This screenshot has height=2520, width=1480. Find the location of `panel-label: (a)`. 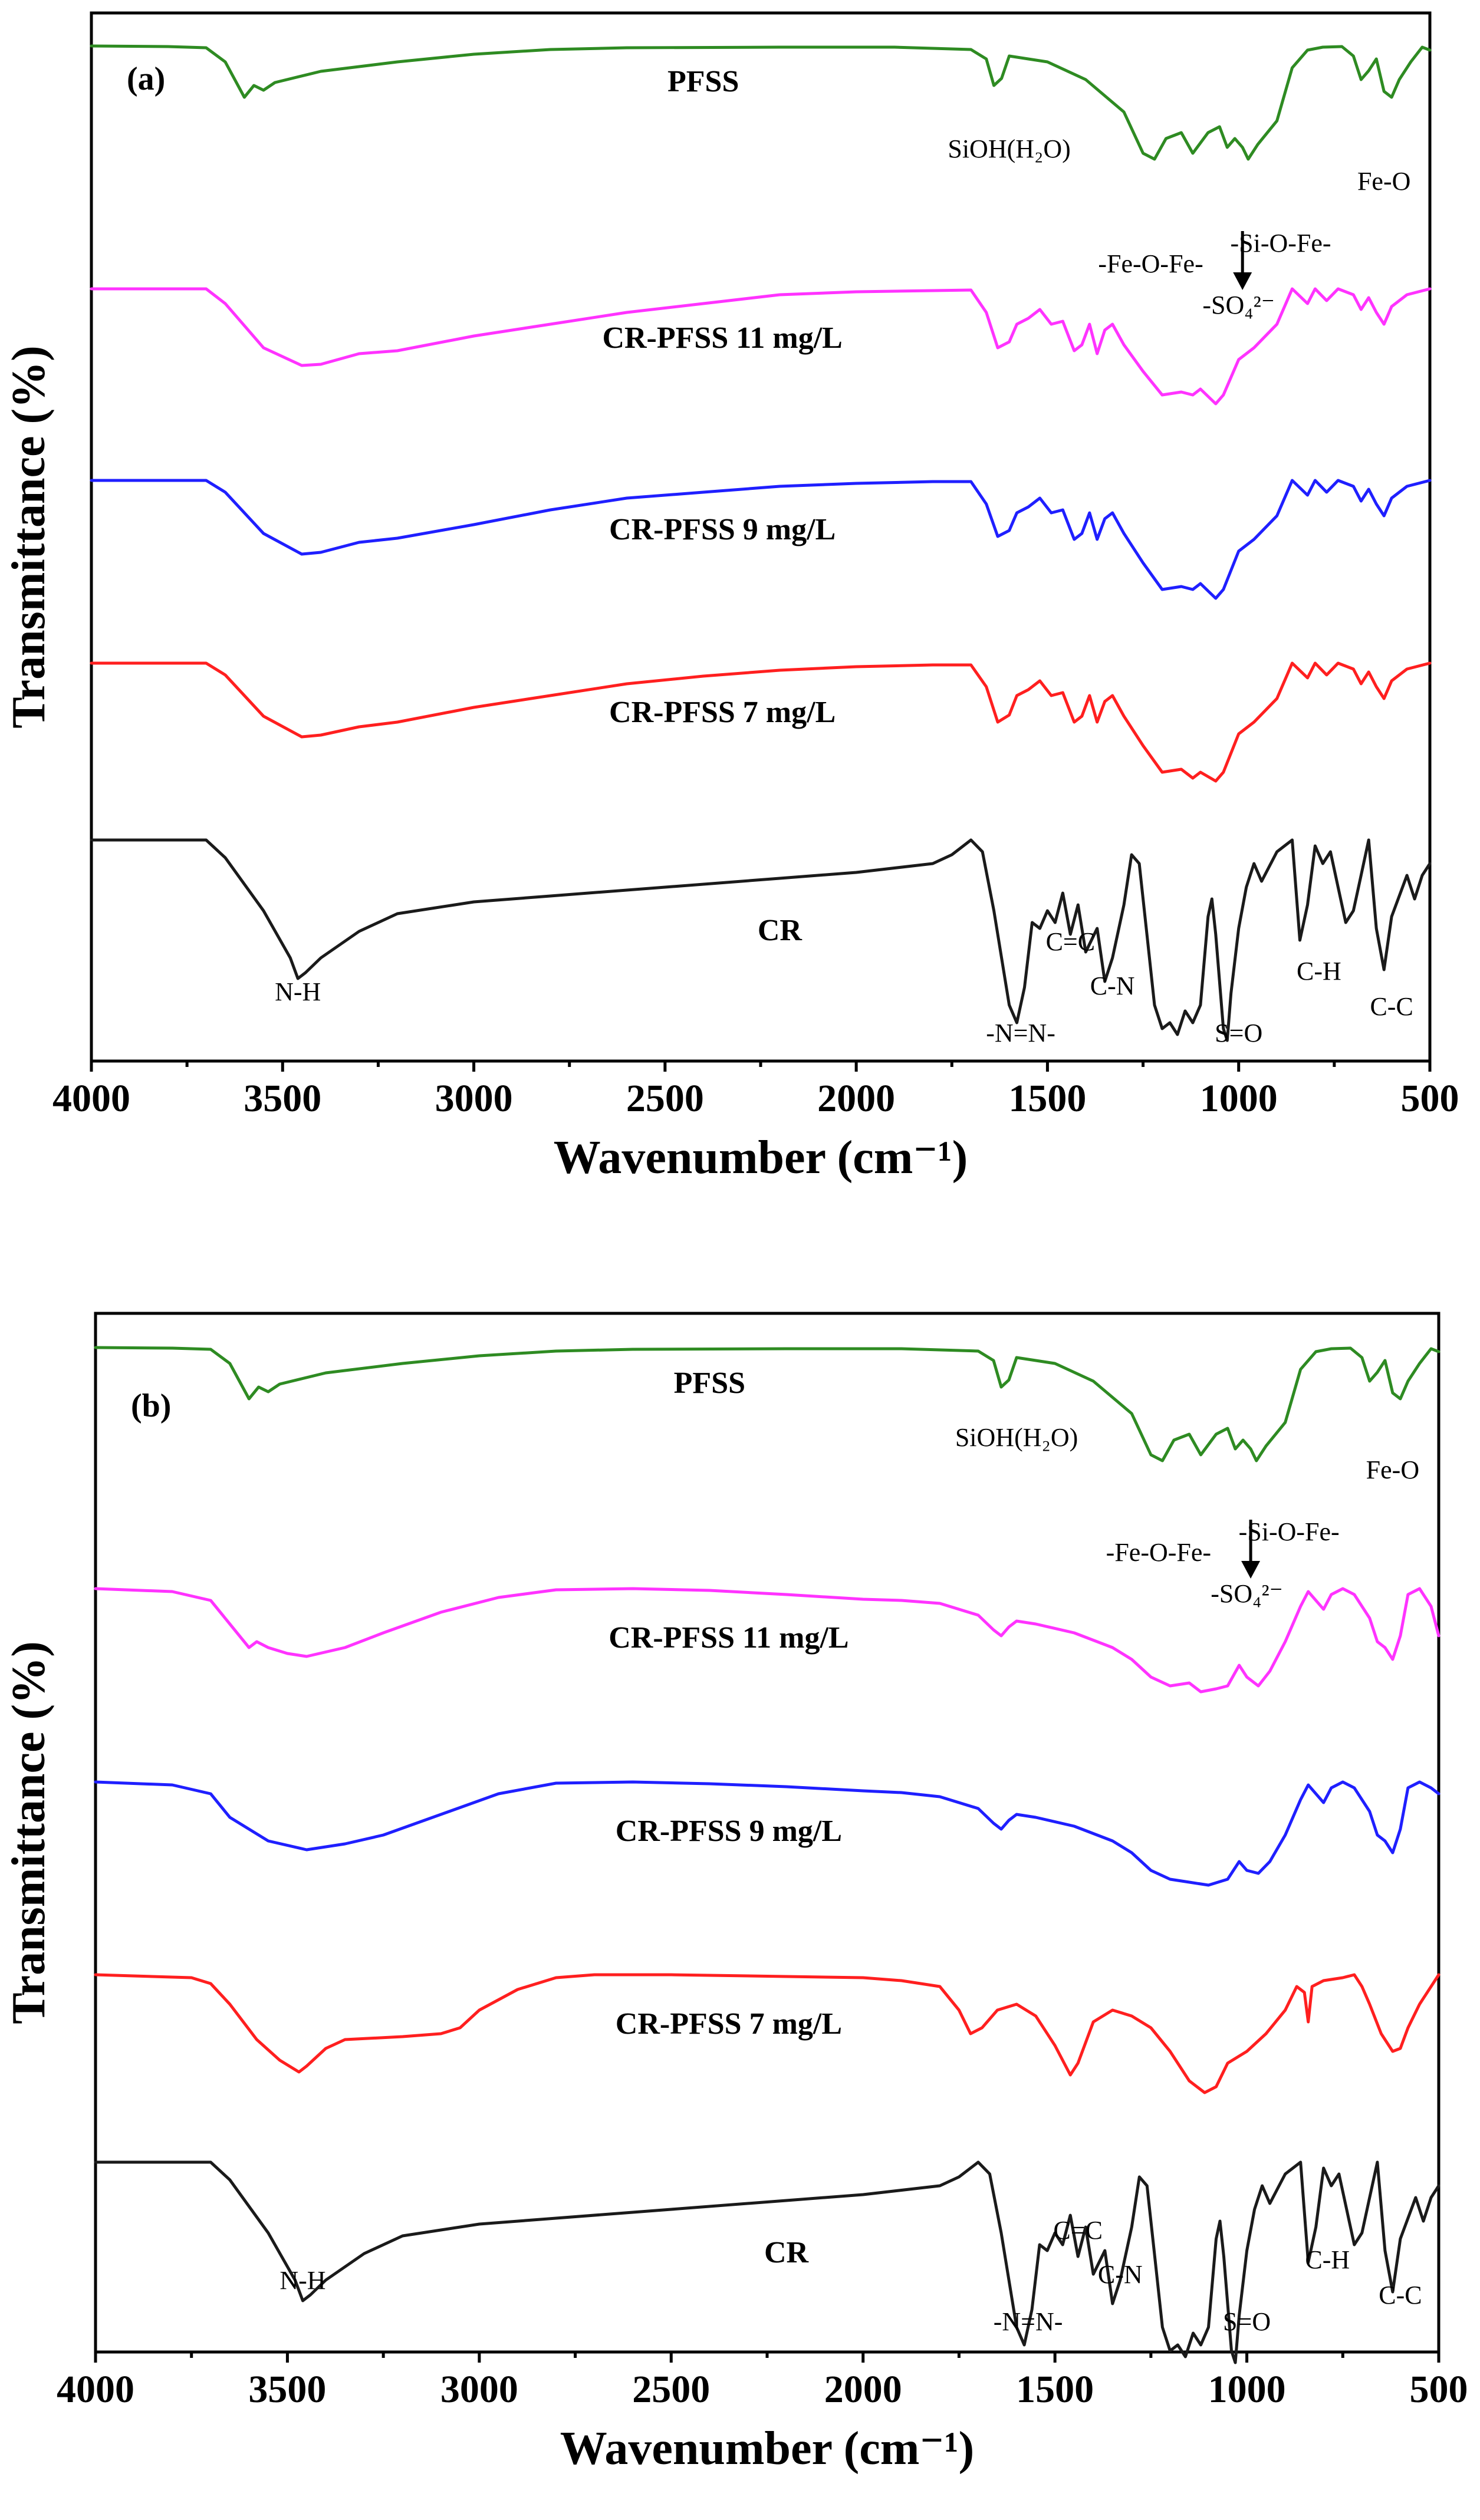

panel-label: (a) is located at coordinates (146, 79).